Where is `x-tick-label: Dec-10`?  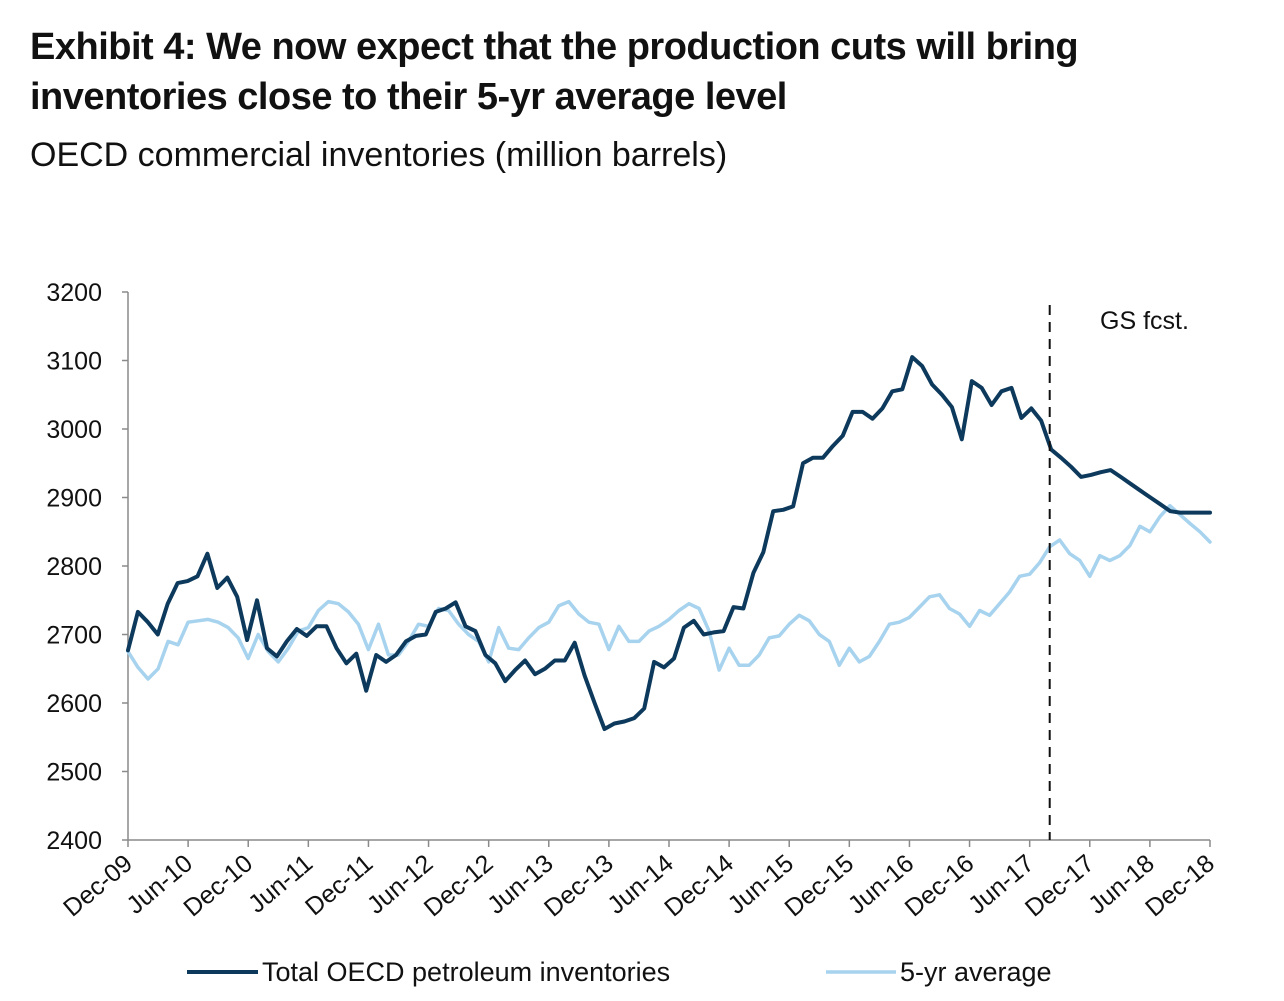
x-tick-label: Dec-10 is located at coordinates (218, 885).